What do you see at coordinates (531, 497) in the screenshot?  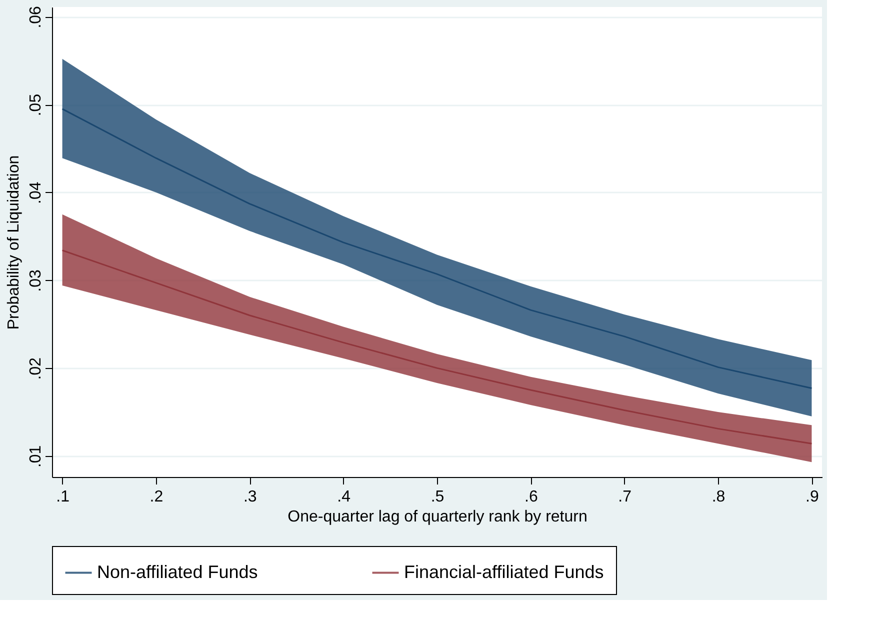 I see `x-tick-label: .6` at bounding box center [531, 497].